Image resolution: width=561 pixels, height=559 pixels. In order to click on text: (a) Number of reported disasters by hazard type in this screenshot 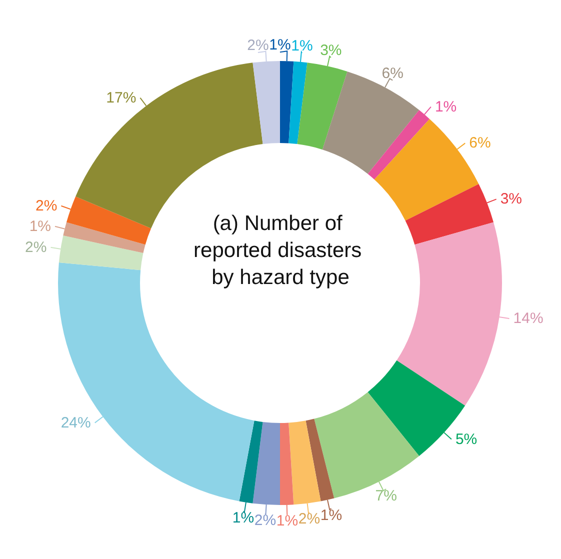, I will do `click(281, 250)`.